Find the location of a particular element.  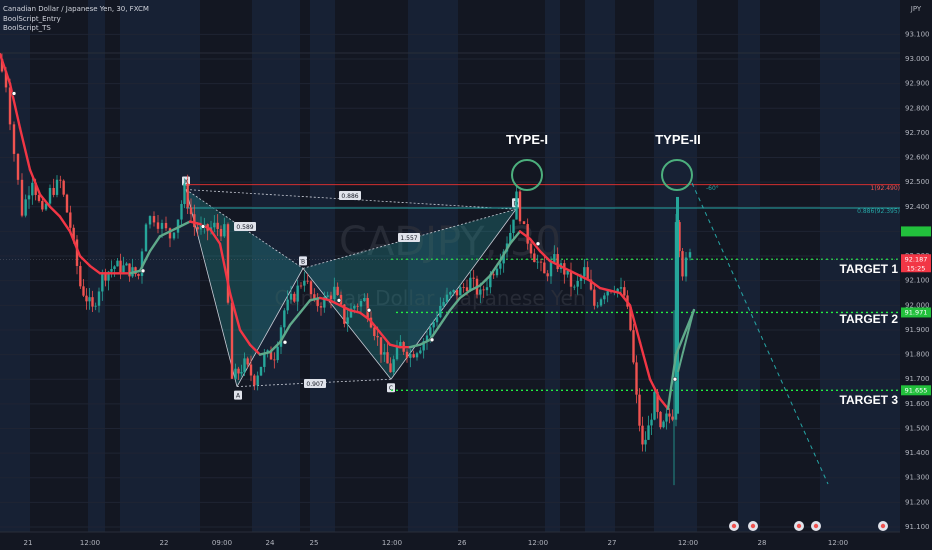

projection-up is located at coordinates (686, 340).